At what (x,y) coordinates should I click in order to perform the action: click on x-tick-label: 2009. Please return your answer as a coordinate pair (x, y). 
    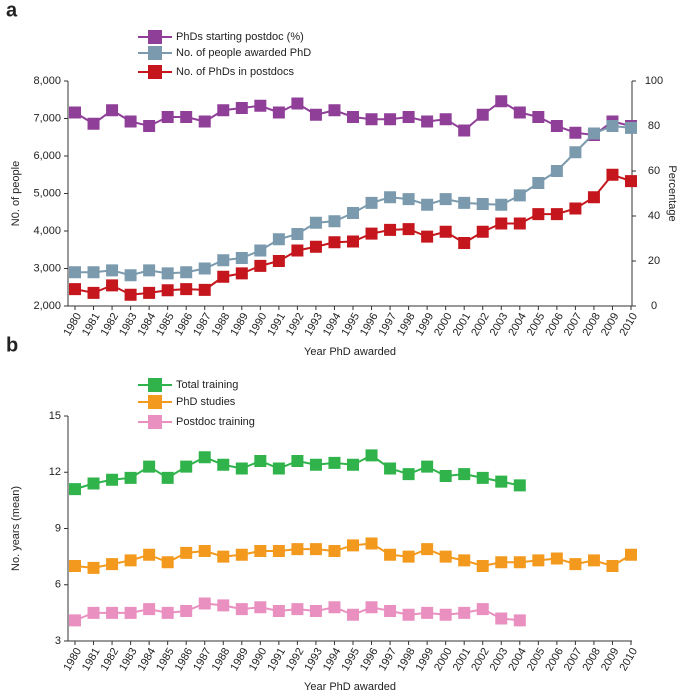
    Looking at the image, I should click on (610, 659).